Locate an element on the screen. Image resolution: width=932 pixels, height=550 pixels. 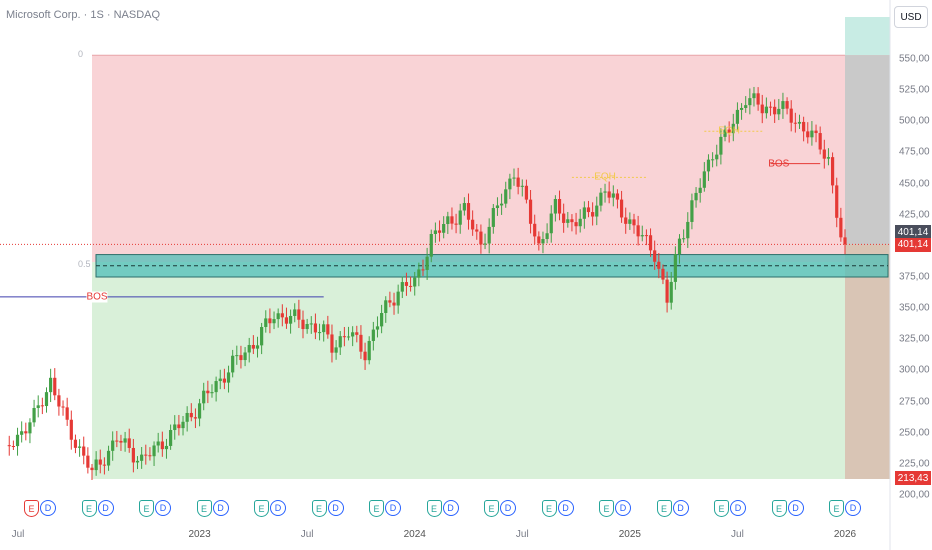
price-tick-label: 225,00 is located at coordinates (914, 464).